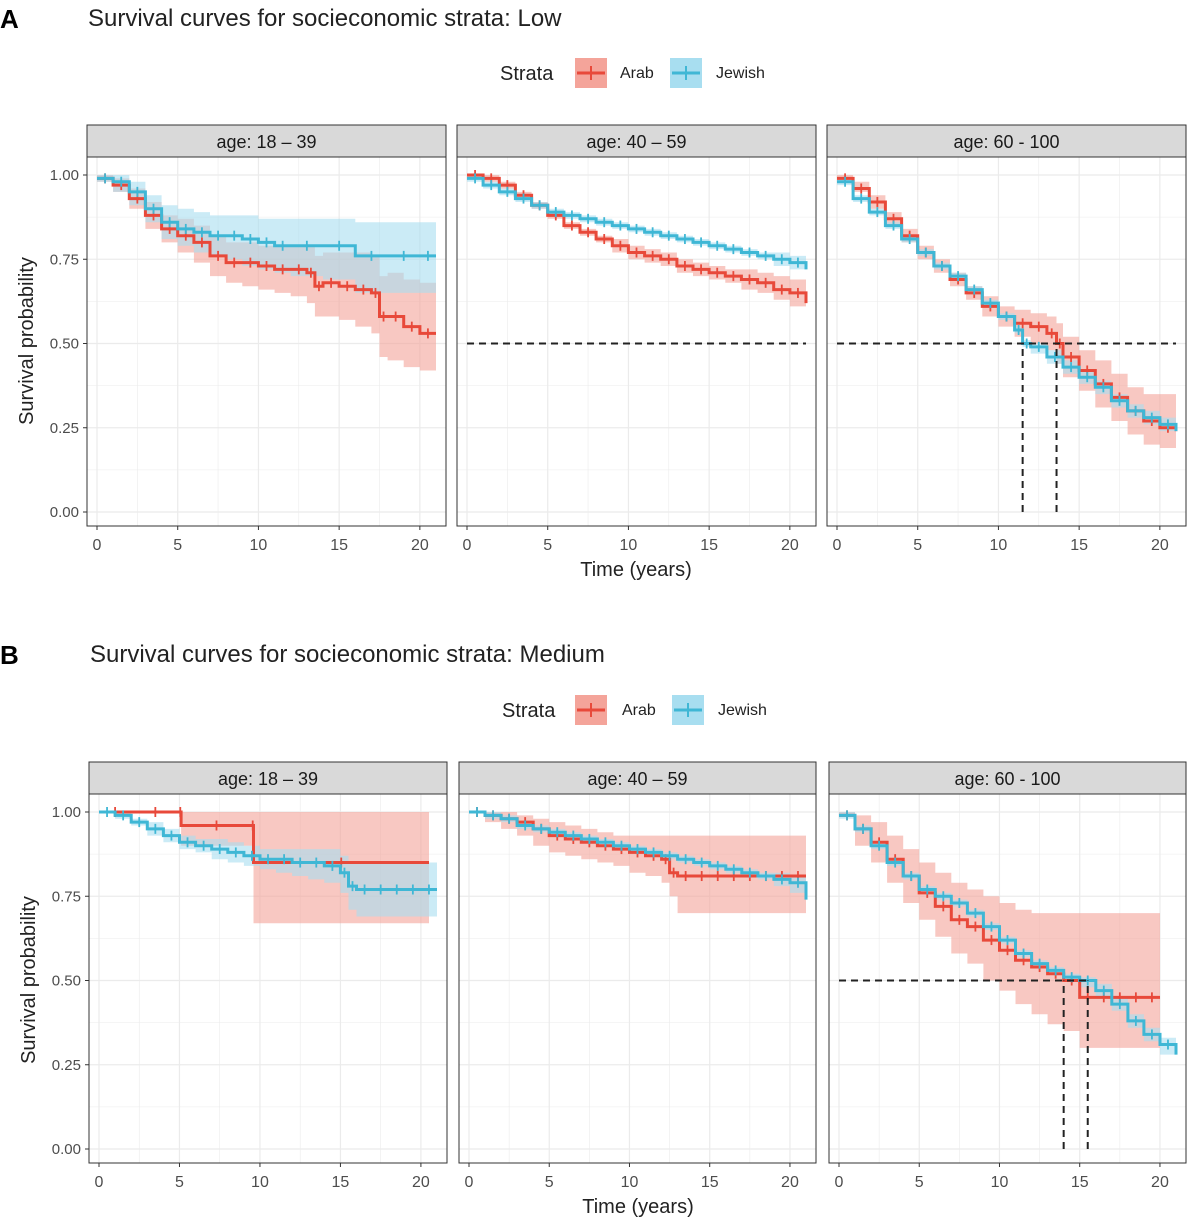 This screenshot has height=1225, width=1194. Describe the element at coordinates (740, 73) in the screenshot. I see `legend-label-jewish: Jewish` at that location.